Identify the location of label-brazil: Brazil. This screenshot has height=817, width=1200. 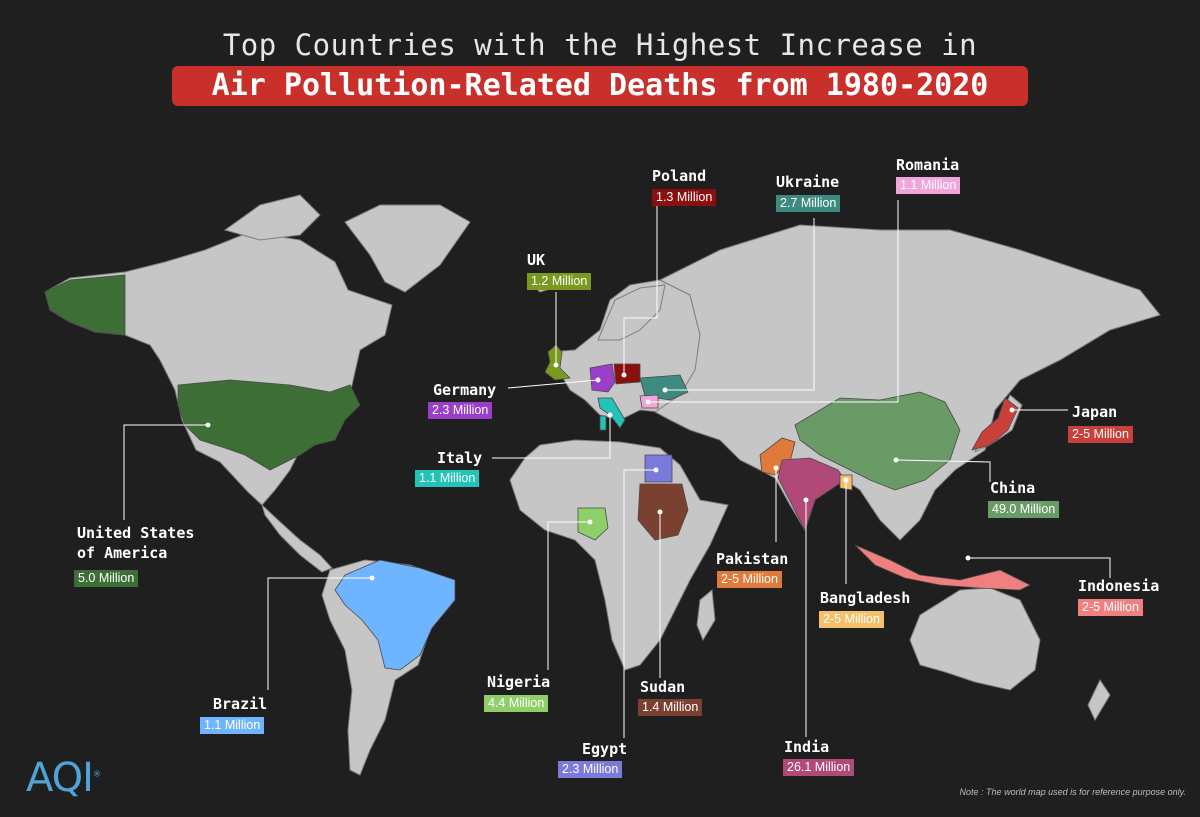
(240, 704).